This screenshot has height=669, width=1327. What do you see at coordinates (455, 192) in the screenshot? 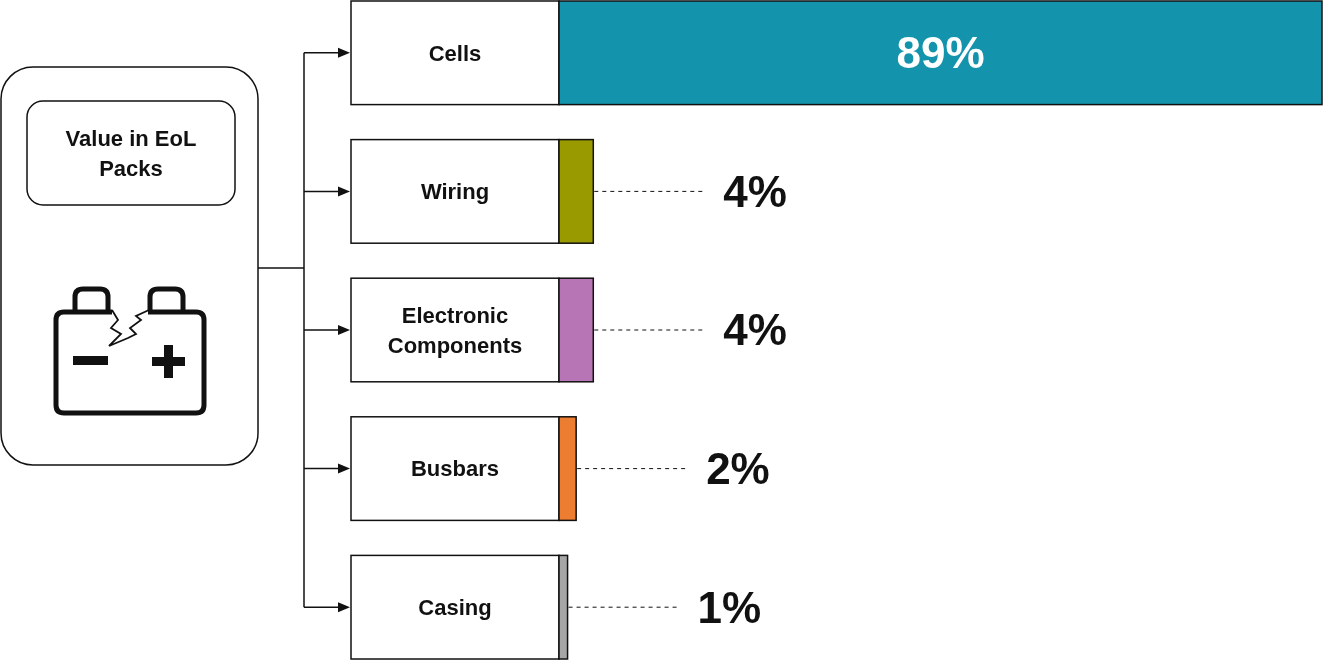
I see `y-tick-label: Wiring` at bounding box center [455, 192].